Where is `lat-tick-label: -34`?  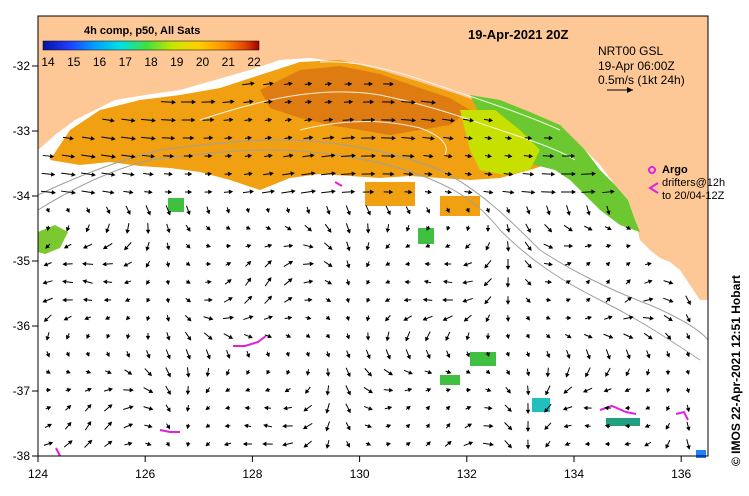
lat-tick-label: -34 is located at coordinates (22, 196).